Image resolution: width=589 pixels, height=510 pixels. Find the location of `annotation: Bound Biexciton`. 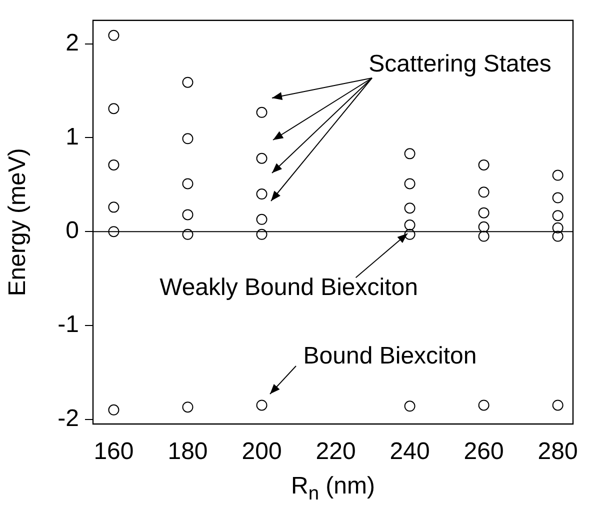

annotation: Bound Biexciton is located at coordinates (390, 356).